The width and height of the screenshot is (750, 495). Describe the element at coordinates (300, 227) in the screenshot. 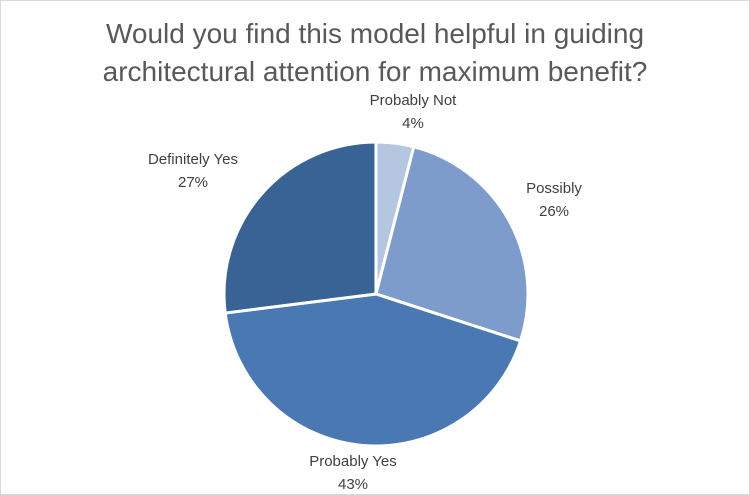

I see `pie-slice-definitely-yes` at that location.